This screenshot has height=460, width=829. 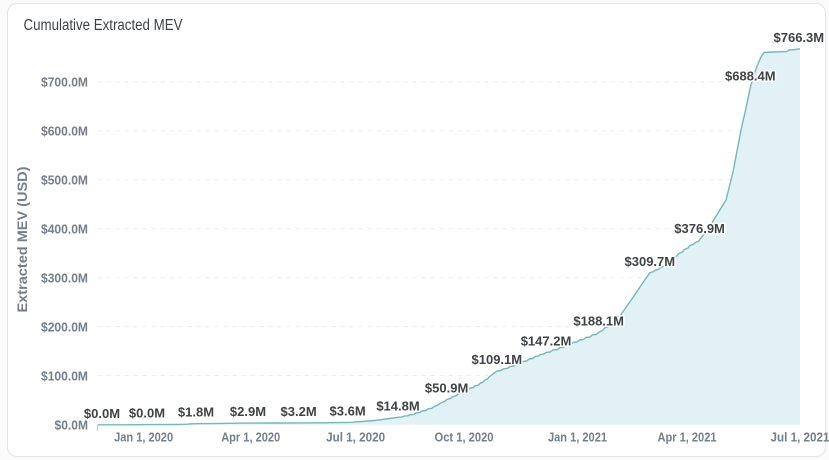 I want to click on svg-text: $3.6M, so click(x=348, y=410).